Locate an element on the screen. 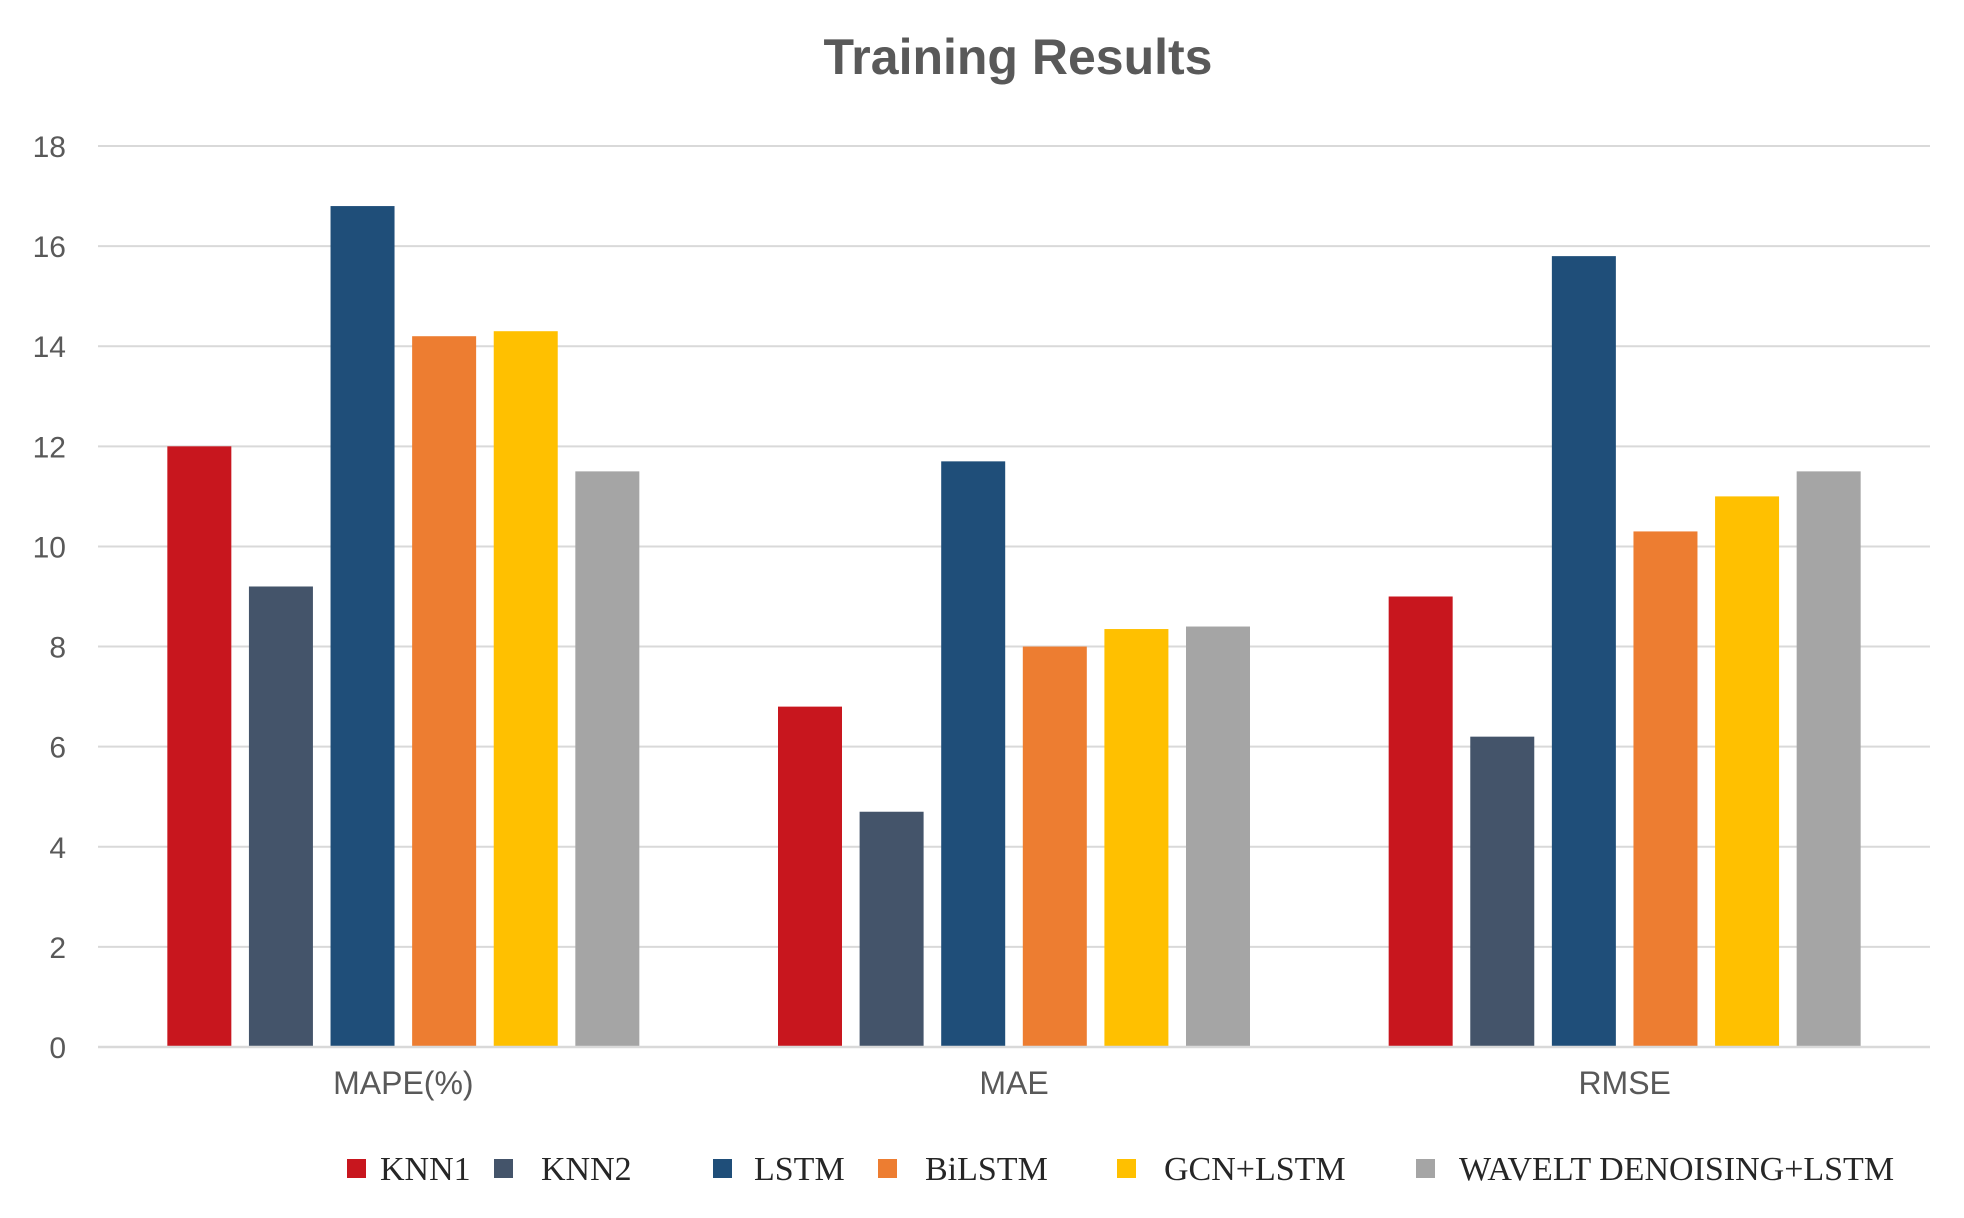  legend-item: GCN+LSTM is located at coordinates (1231, 1169).